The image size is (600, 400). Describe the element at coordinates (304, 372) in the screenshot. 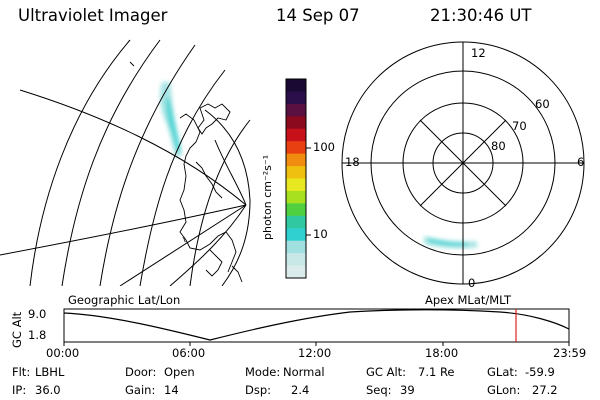

I see `info-mode-value: Normal` at that location.